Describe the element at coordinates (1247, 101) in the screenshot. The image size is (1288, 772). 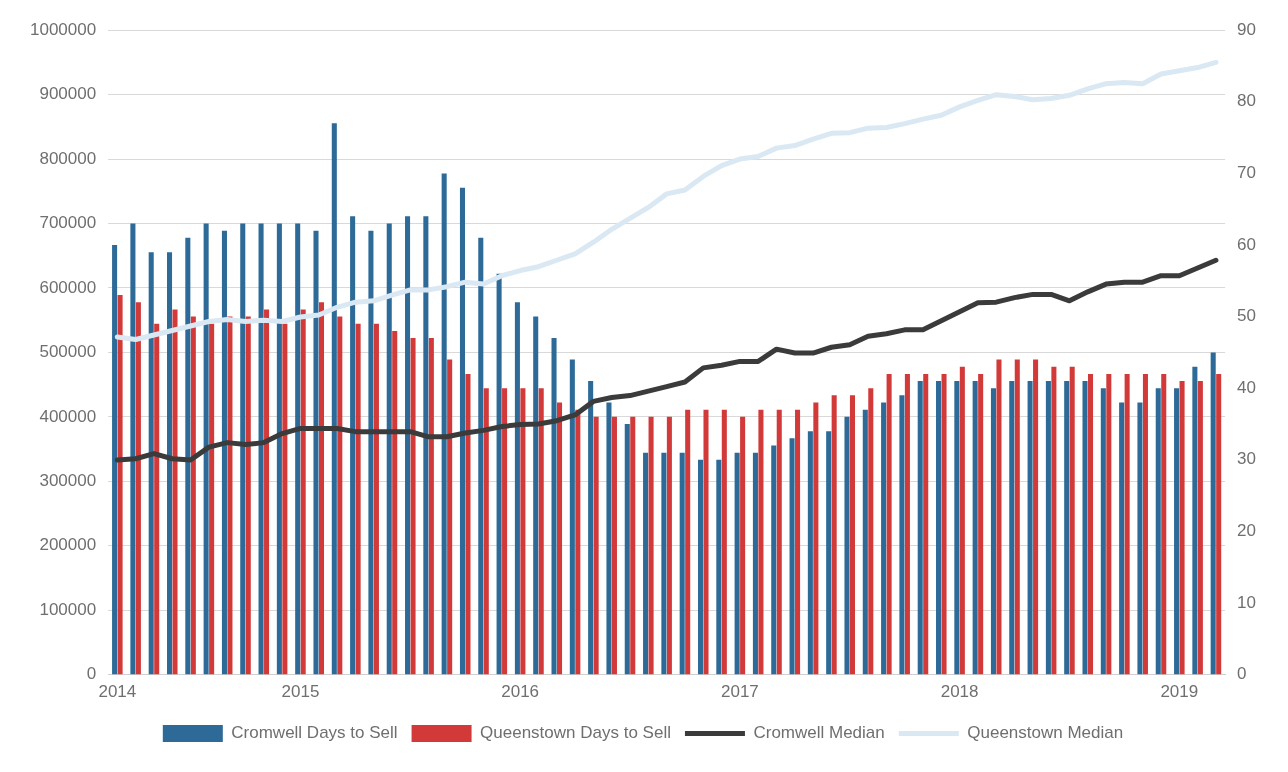
I see `y2-tick-label: 80` at that location.